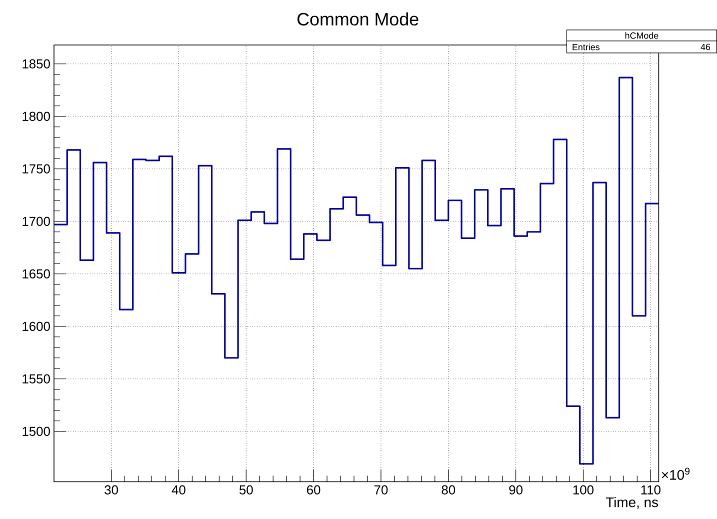 Image resolution: width=717 pixels, height=519 pixels. I want to click on annotation: Entries, so click(586, 47).